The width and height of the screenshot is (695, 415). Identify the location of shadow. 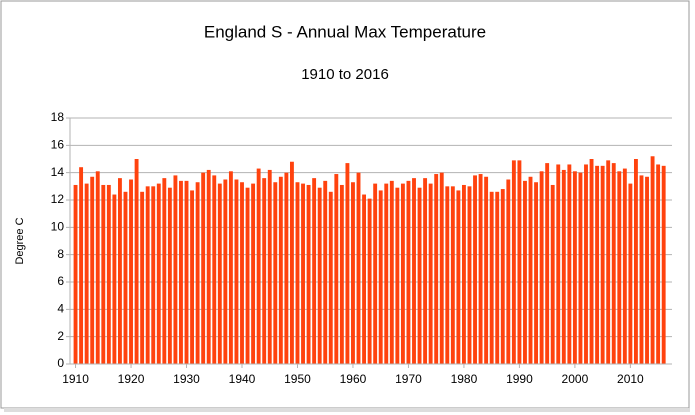
(347, 410).